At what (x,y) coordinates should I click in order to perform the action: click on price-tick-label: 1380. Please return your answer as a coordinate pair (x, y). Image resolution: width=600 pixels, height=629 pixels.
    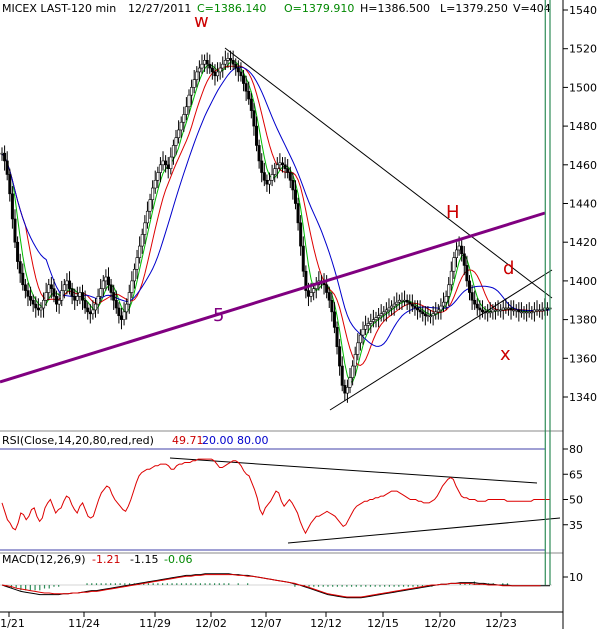
    Looking at the image, I should click on (583, 320).